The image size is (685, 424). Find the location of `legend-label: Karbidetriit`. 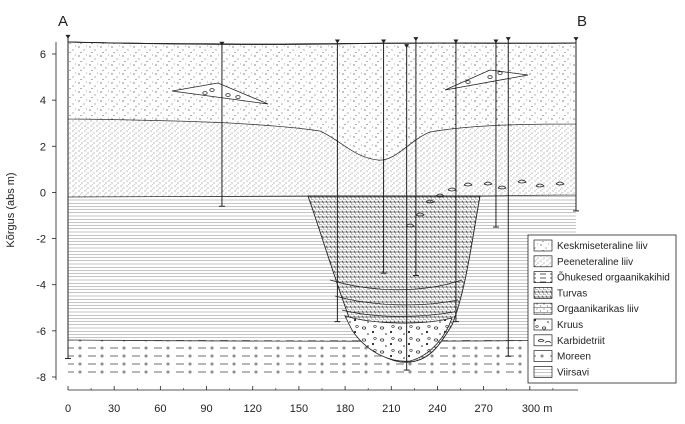

legend-label: Karbidetriit is located at coordinates (581, 341).